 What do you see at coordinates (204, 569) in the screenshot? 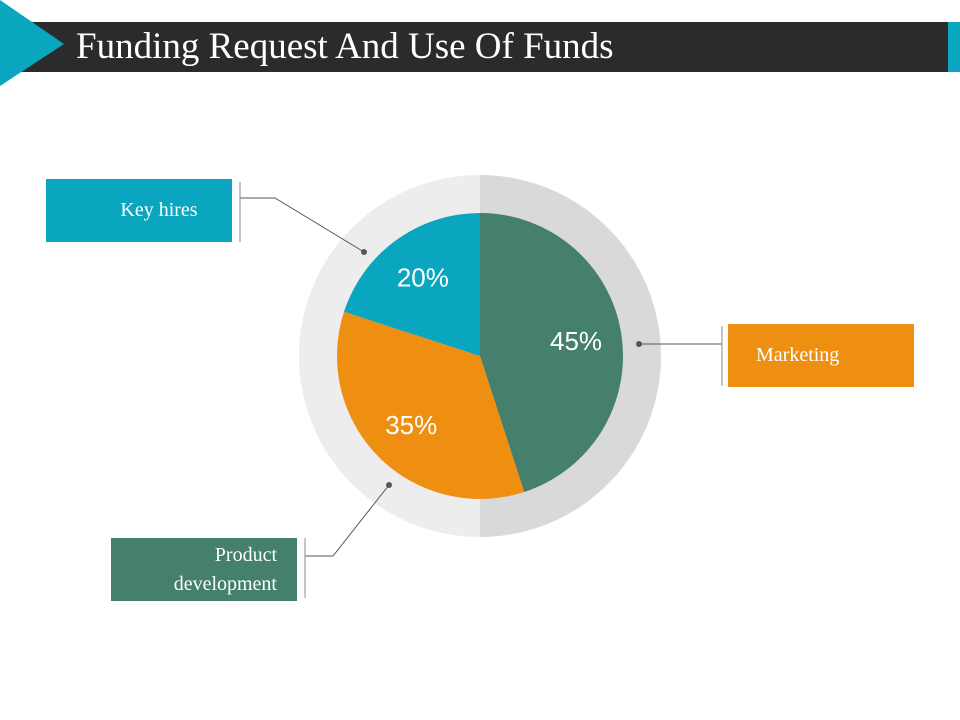
I see `callout-product-development: Product development` at bounding box center [204, 569].